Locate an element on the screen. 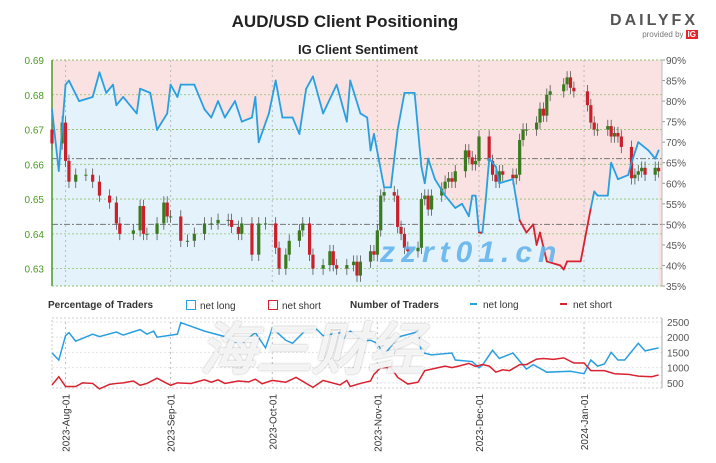  watermark-url: zzrt01.cn is located at coordinates (471, 252).